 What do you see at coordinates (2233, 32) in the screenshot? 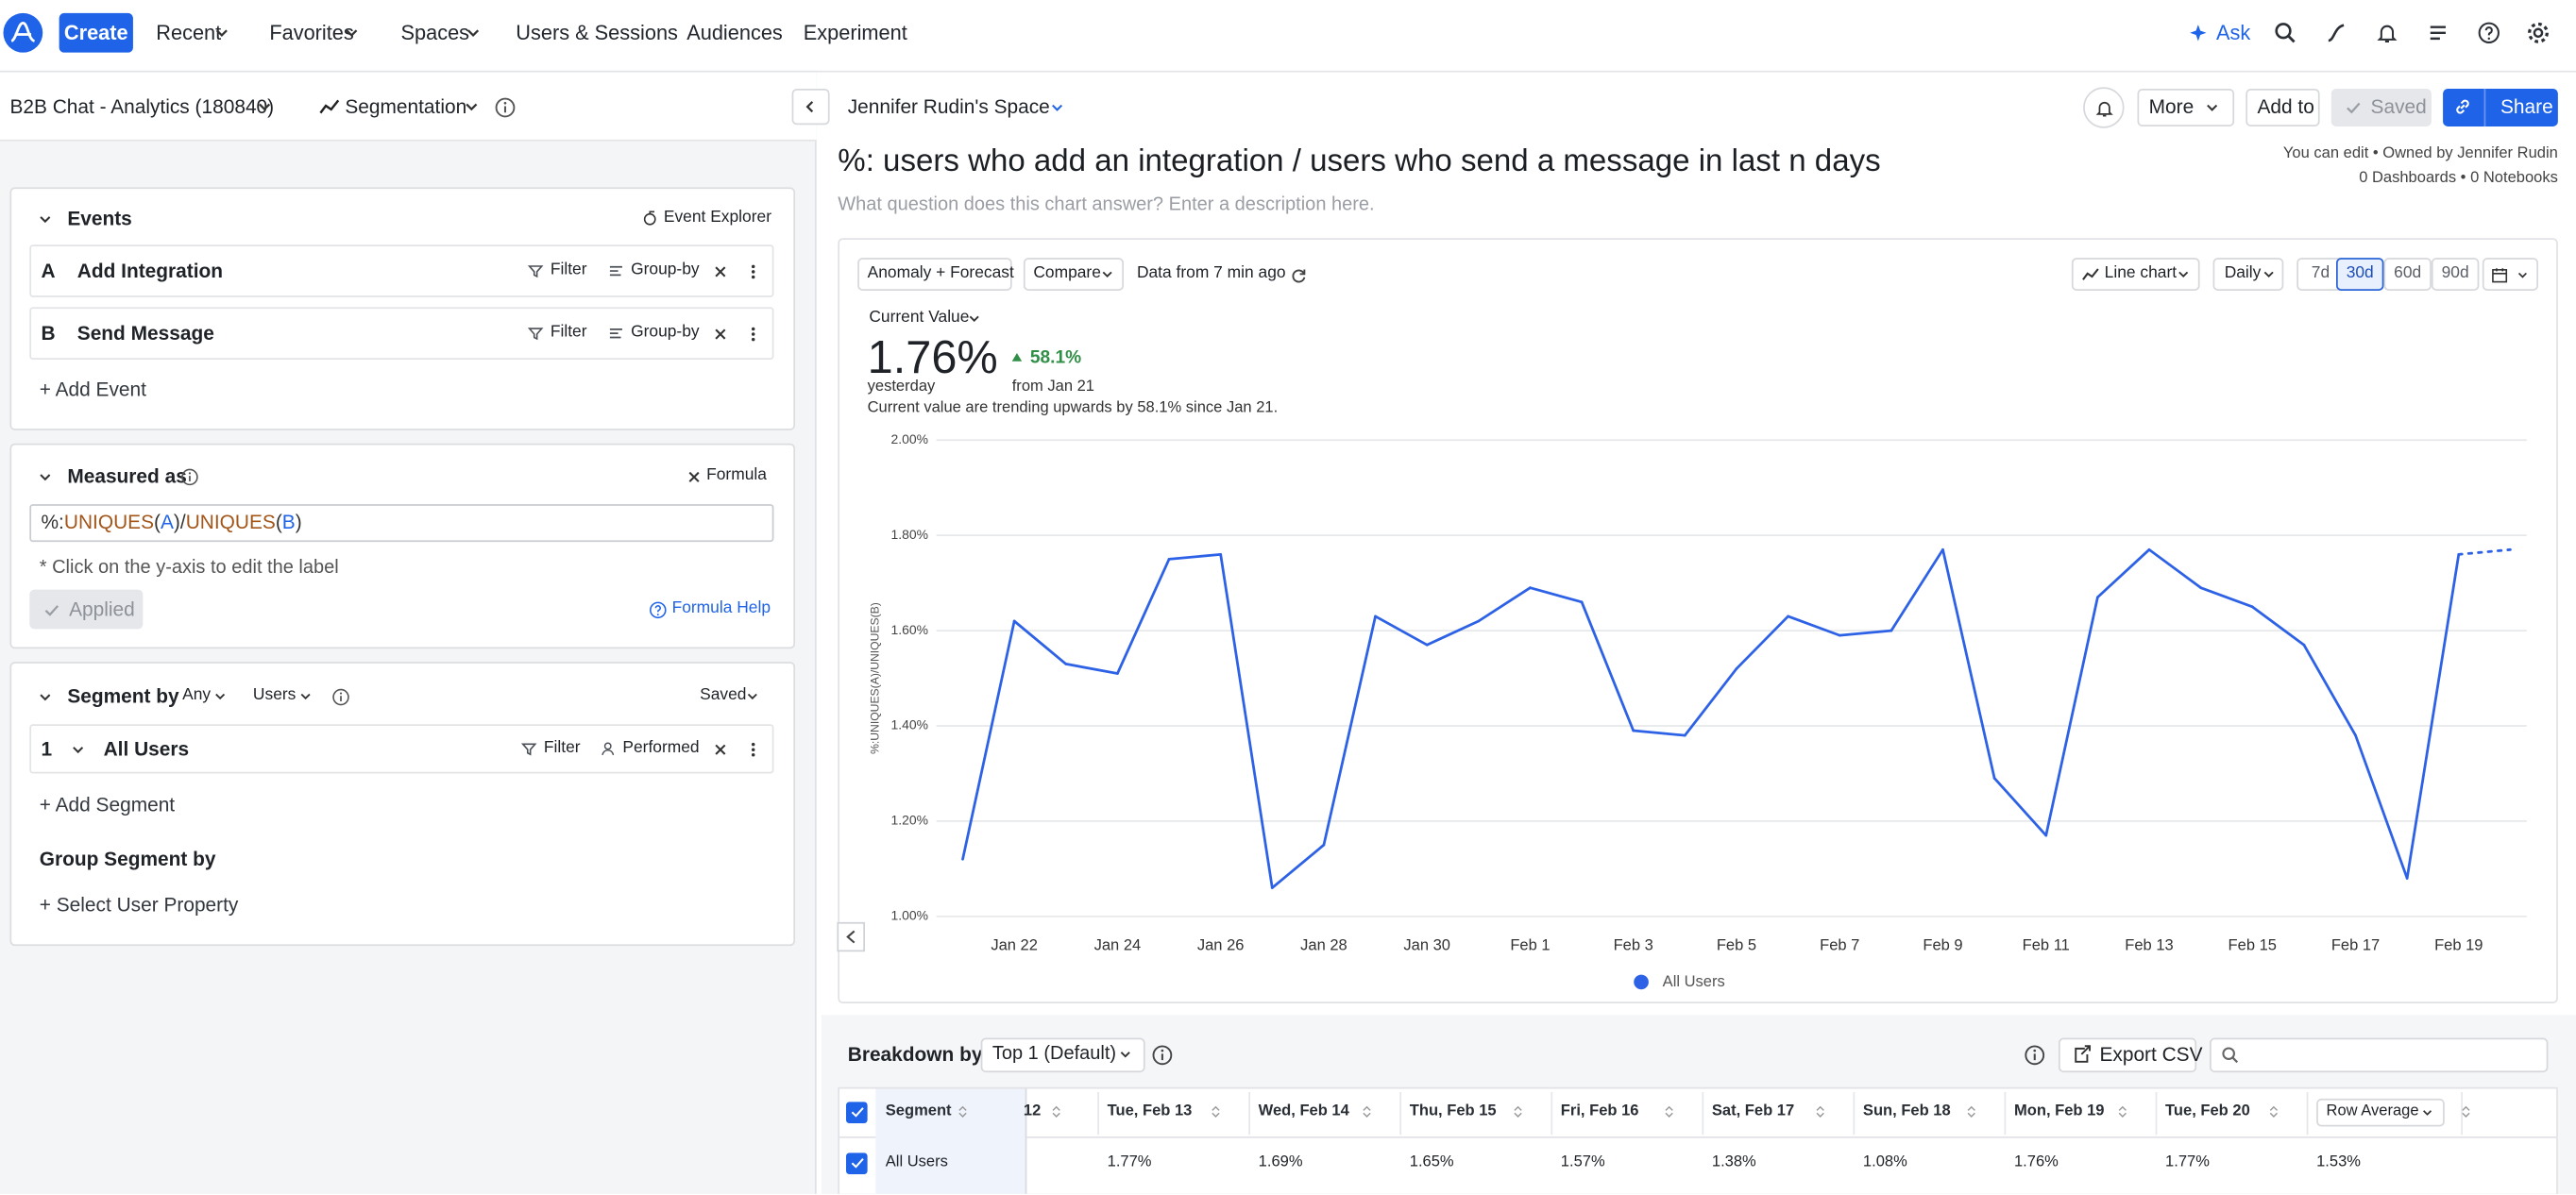
I see `ask: Ask` at bounding box center [2233, 32].